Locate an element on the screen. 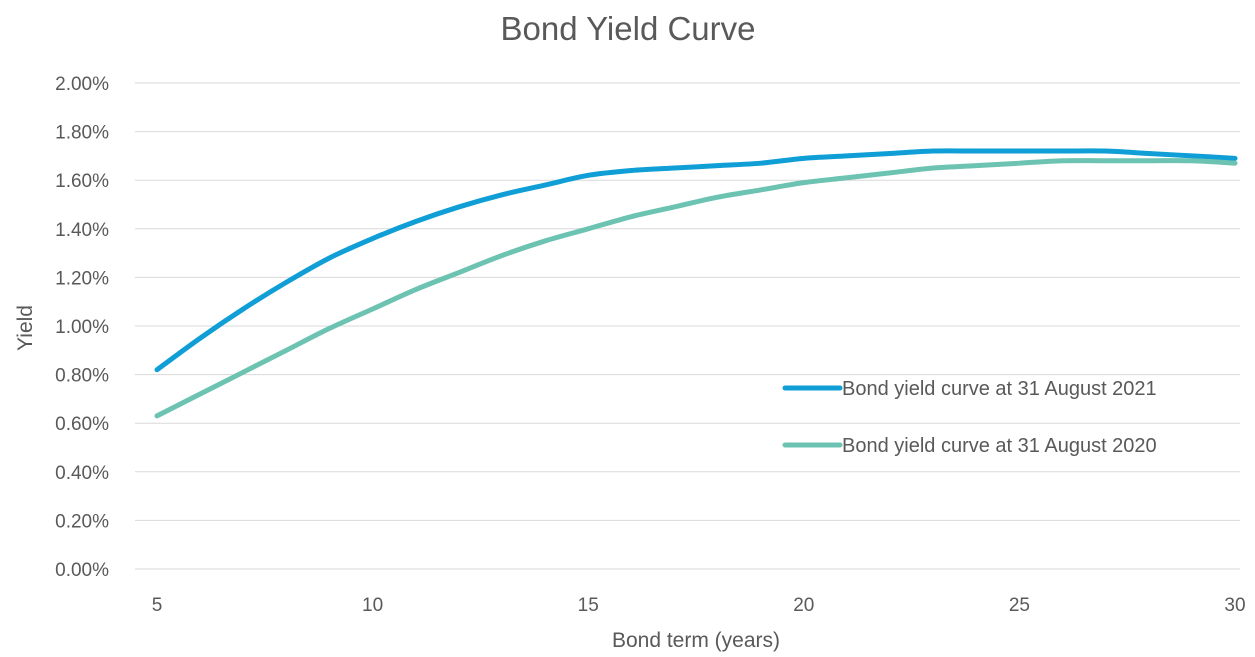 The height and width of the screenshot is (657, 1255). legend-label: Bond yield curve at 31 August 2021 is located at coordinates (999, 389).